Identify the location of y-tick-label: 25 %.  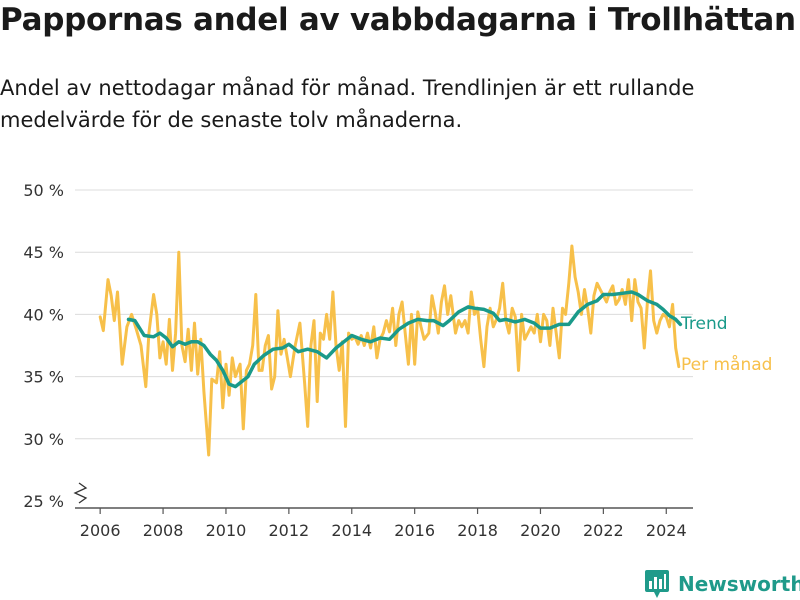
(43, 501).